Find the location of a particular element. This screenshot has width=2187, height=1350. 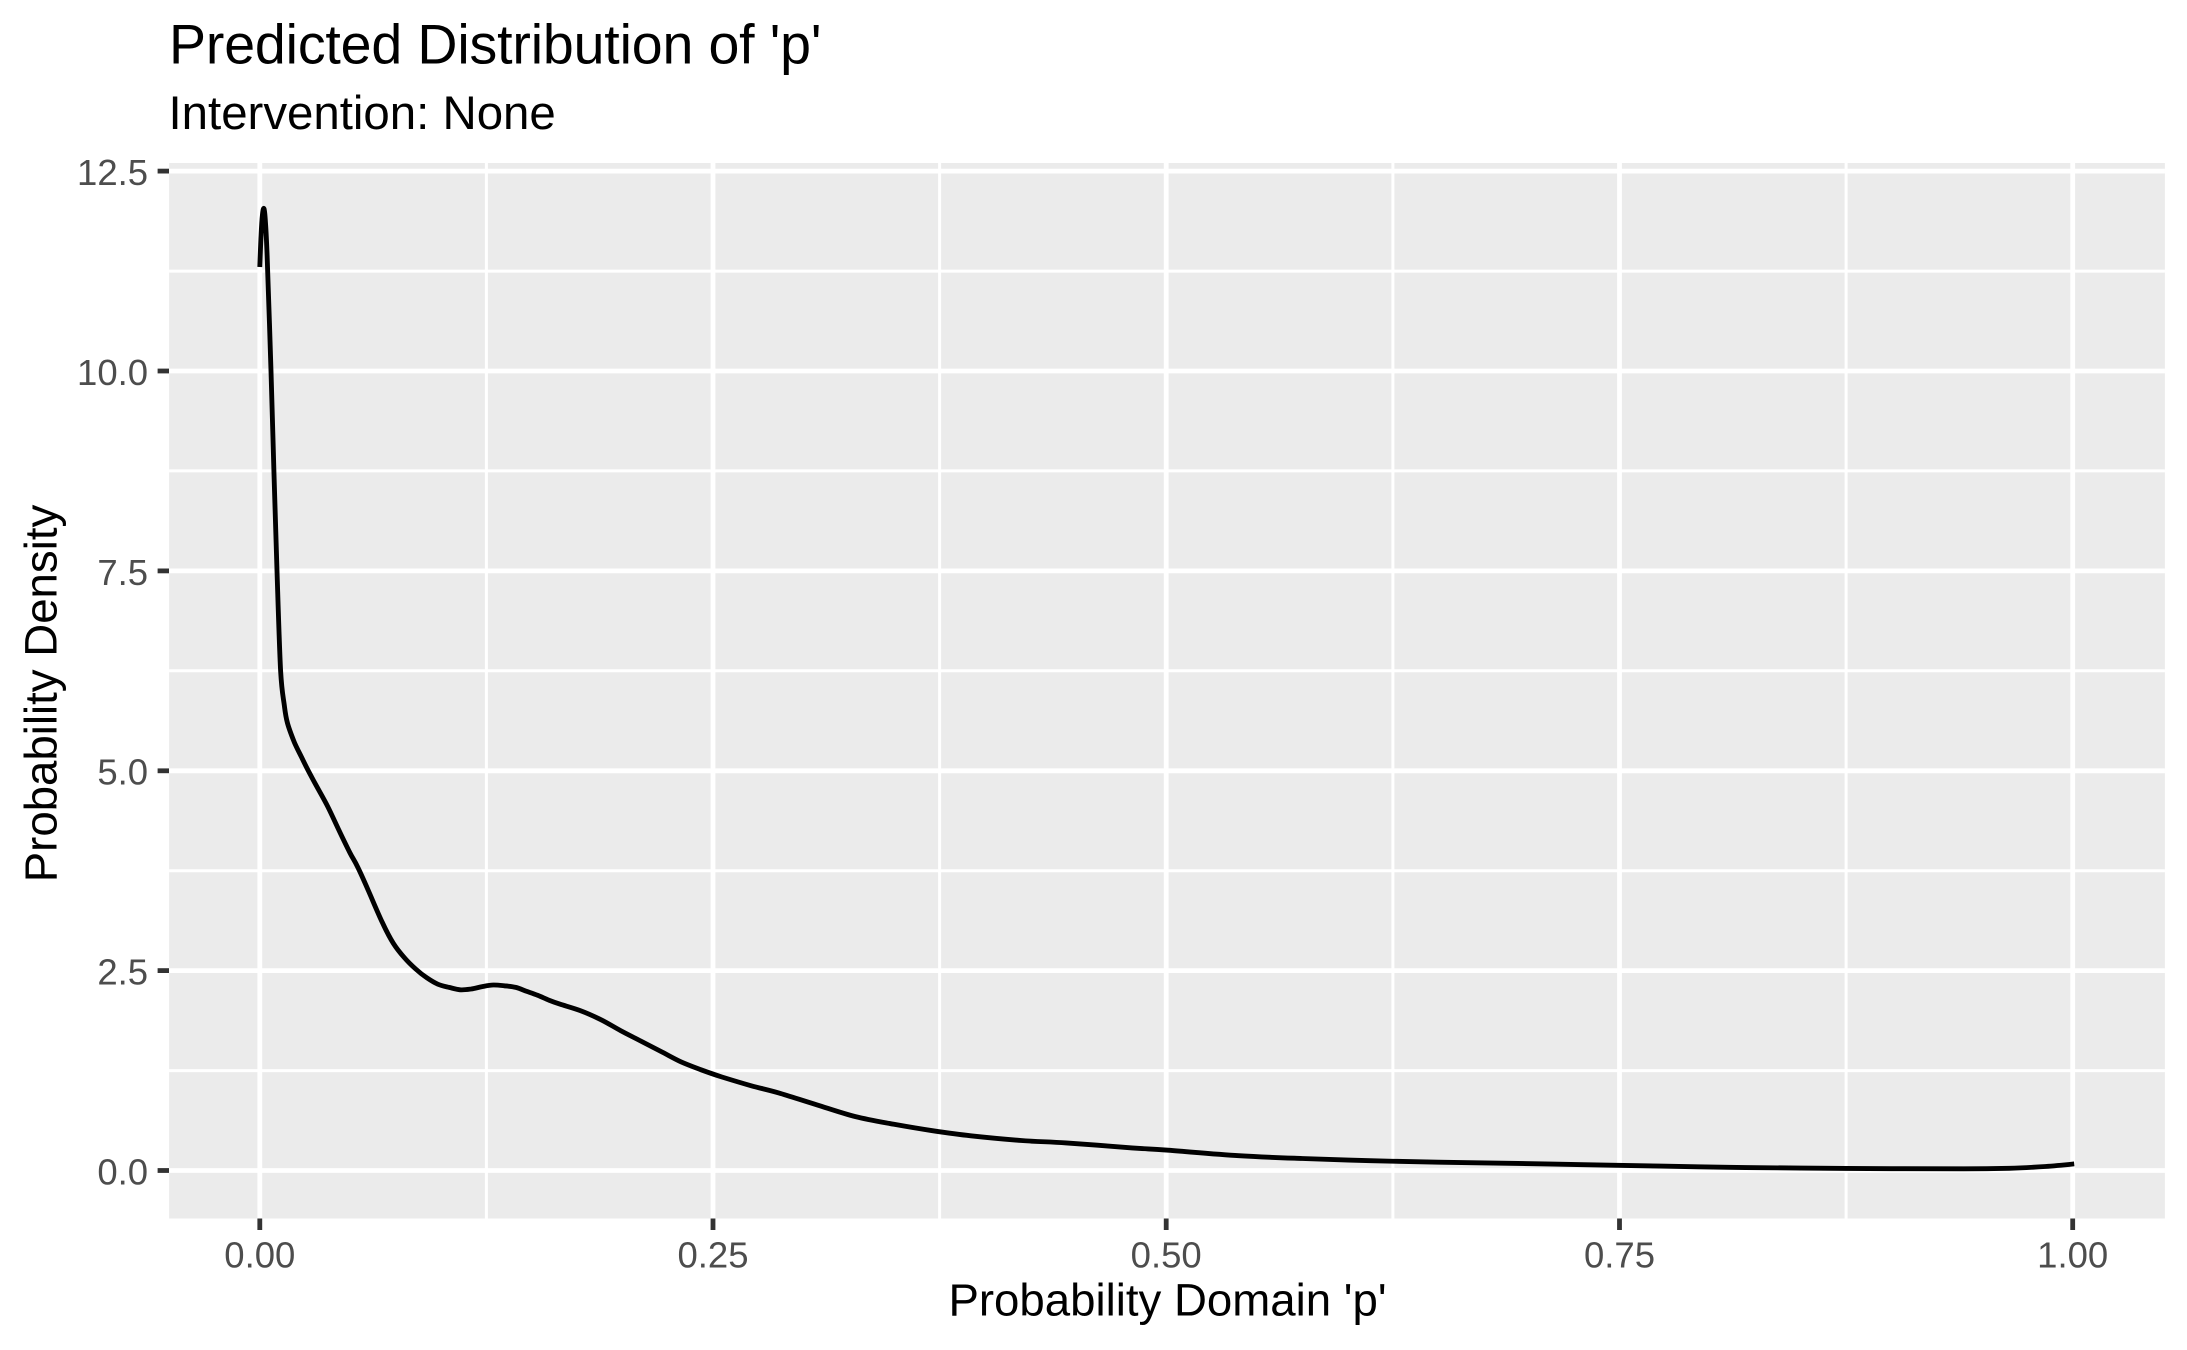

svg-text: 0.00 is located at coordinates (259, 1254).